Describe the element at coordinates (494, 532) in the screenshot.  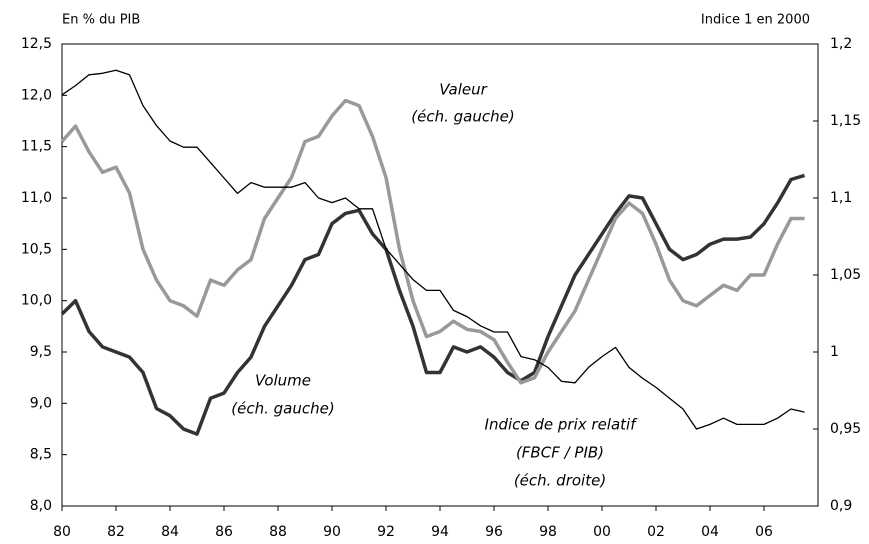
I see `x-tick-label: 96` at that location.